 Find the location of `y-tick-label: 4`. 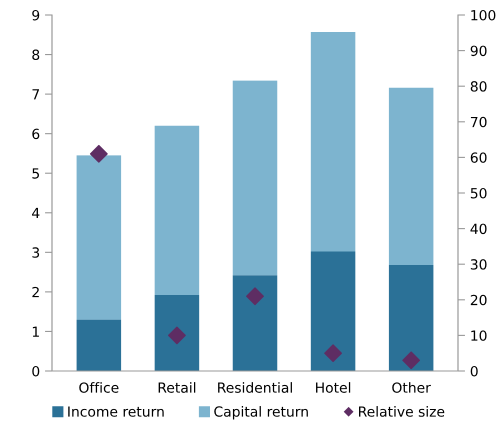

y-tick-label: 4 is located at coordinates (36, 213).